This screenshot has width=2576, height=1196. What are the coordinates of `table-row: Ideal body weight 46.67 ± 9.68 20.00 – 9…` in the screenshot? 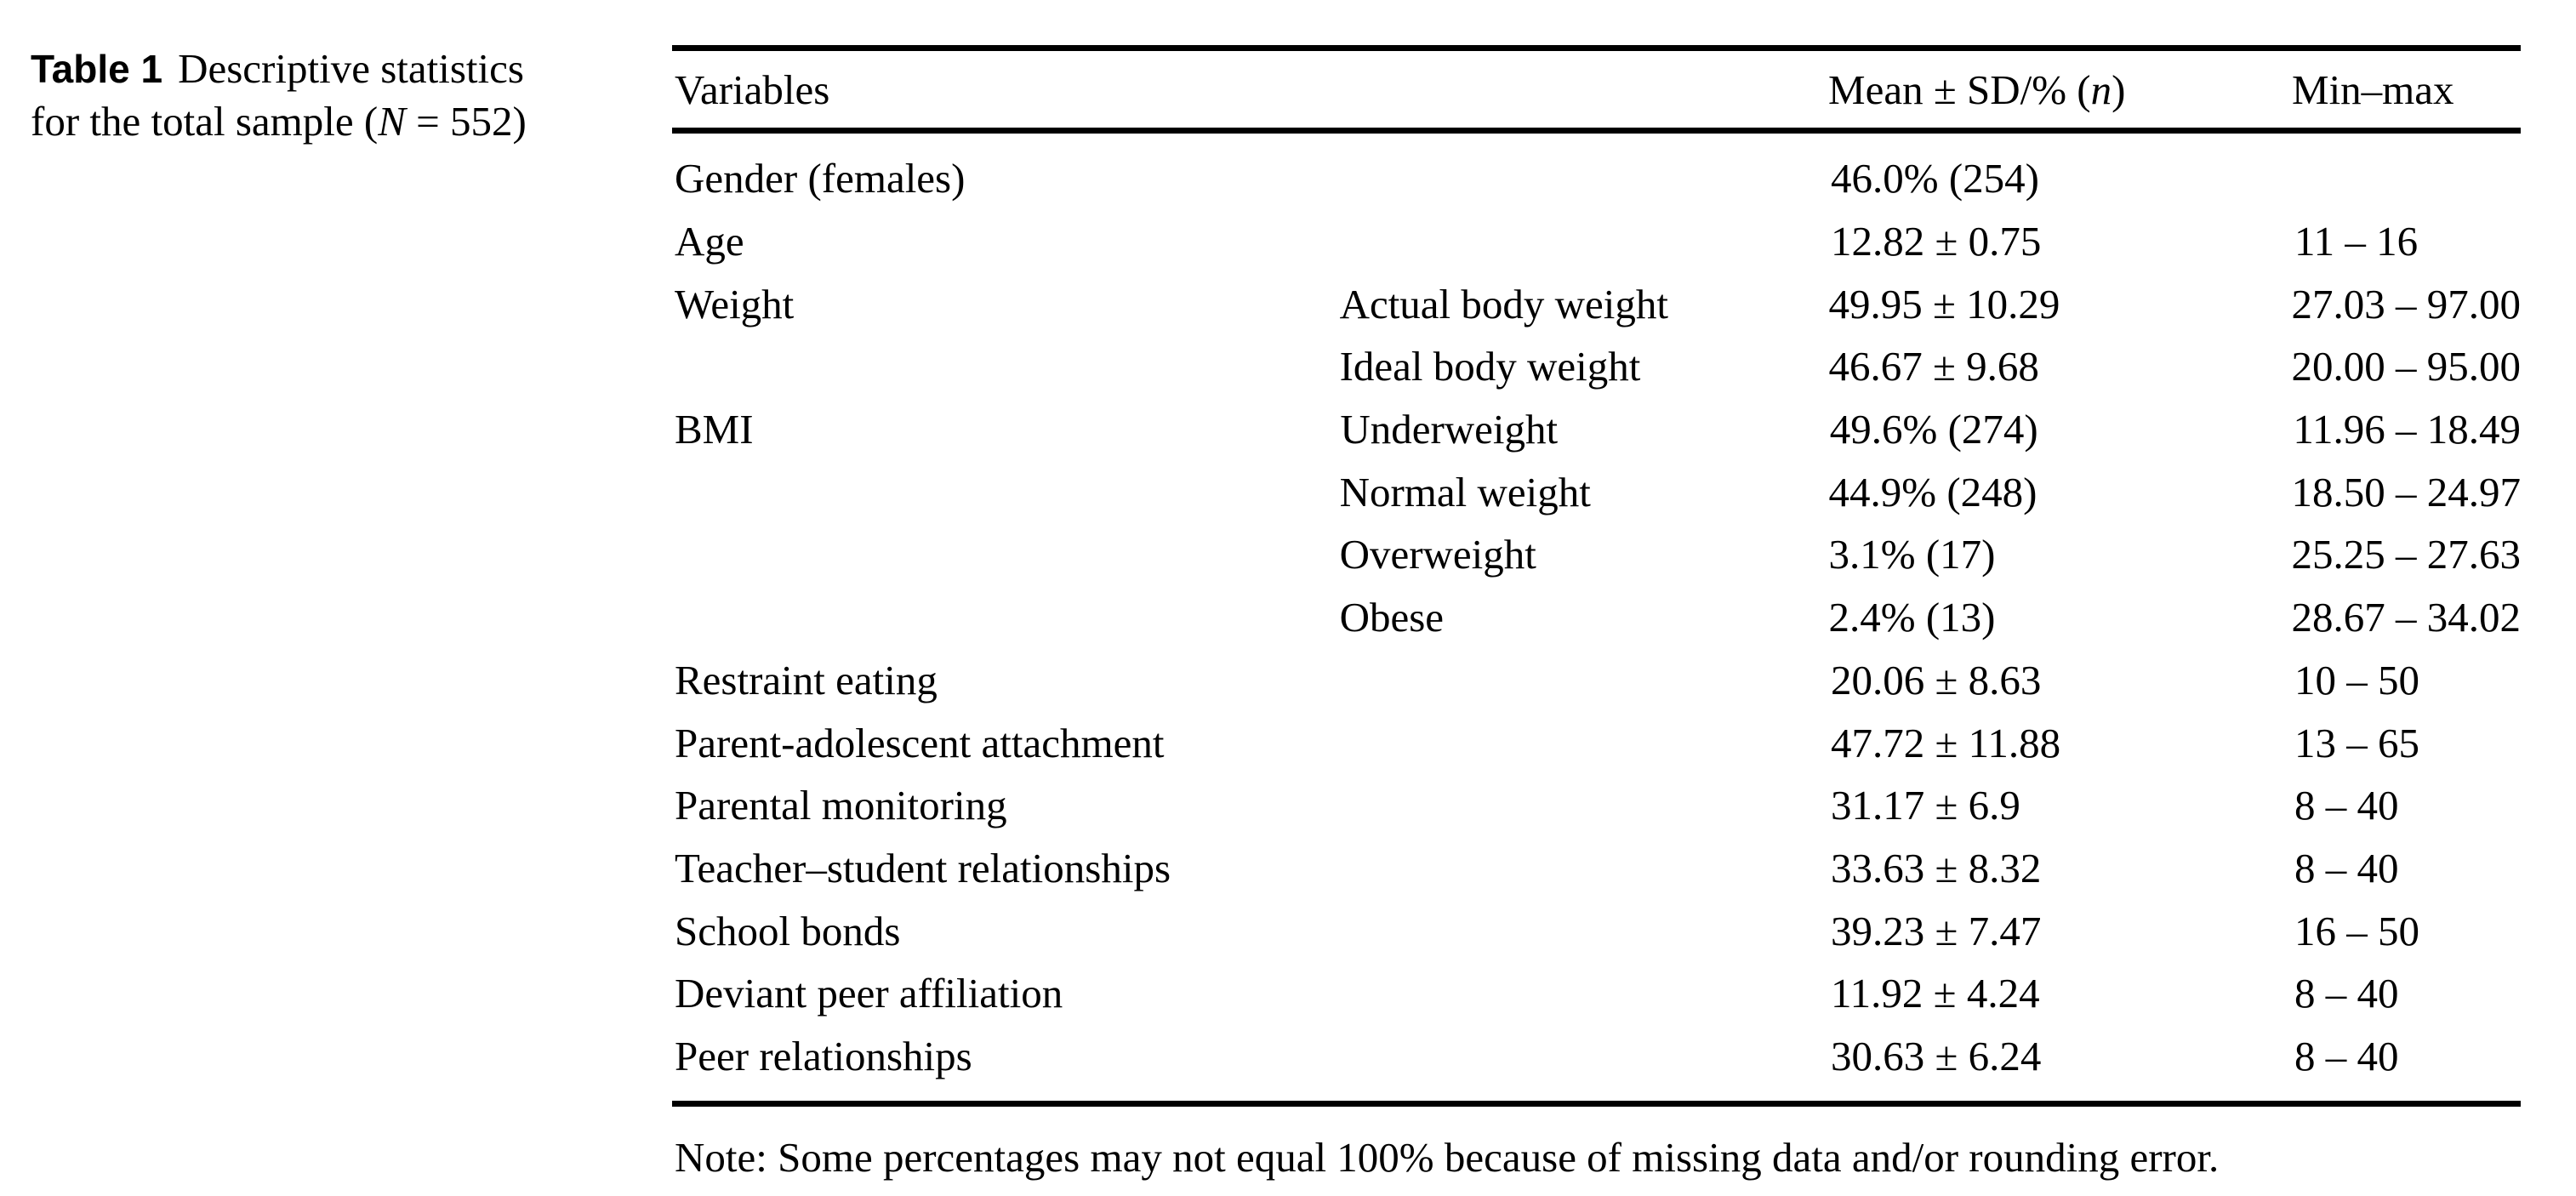 It's located at (1597, 366).